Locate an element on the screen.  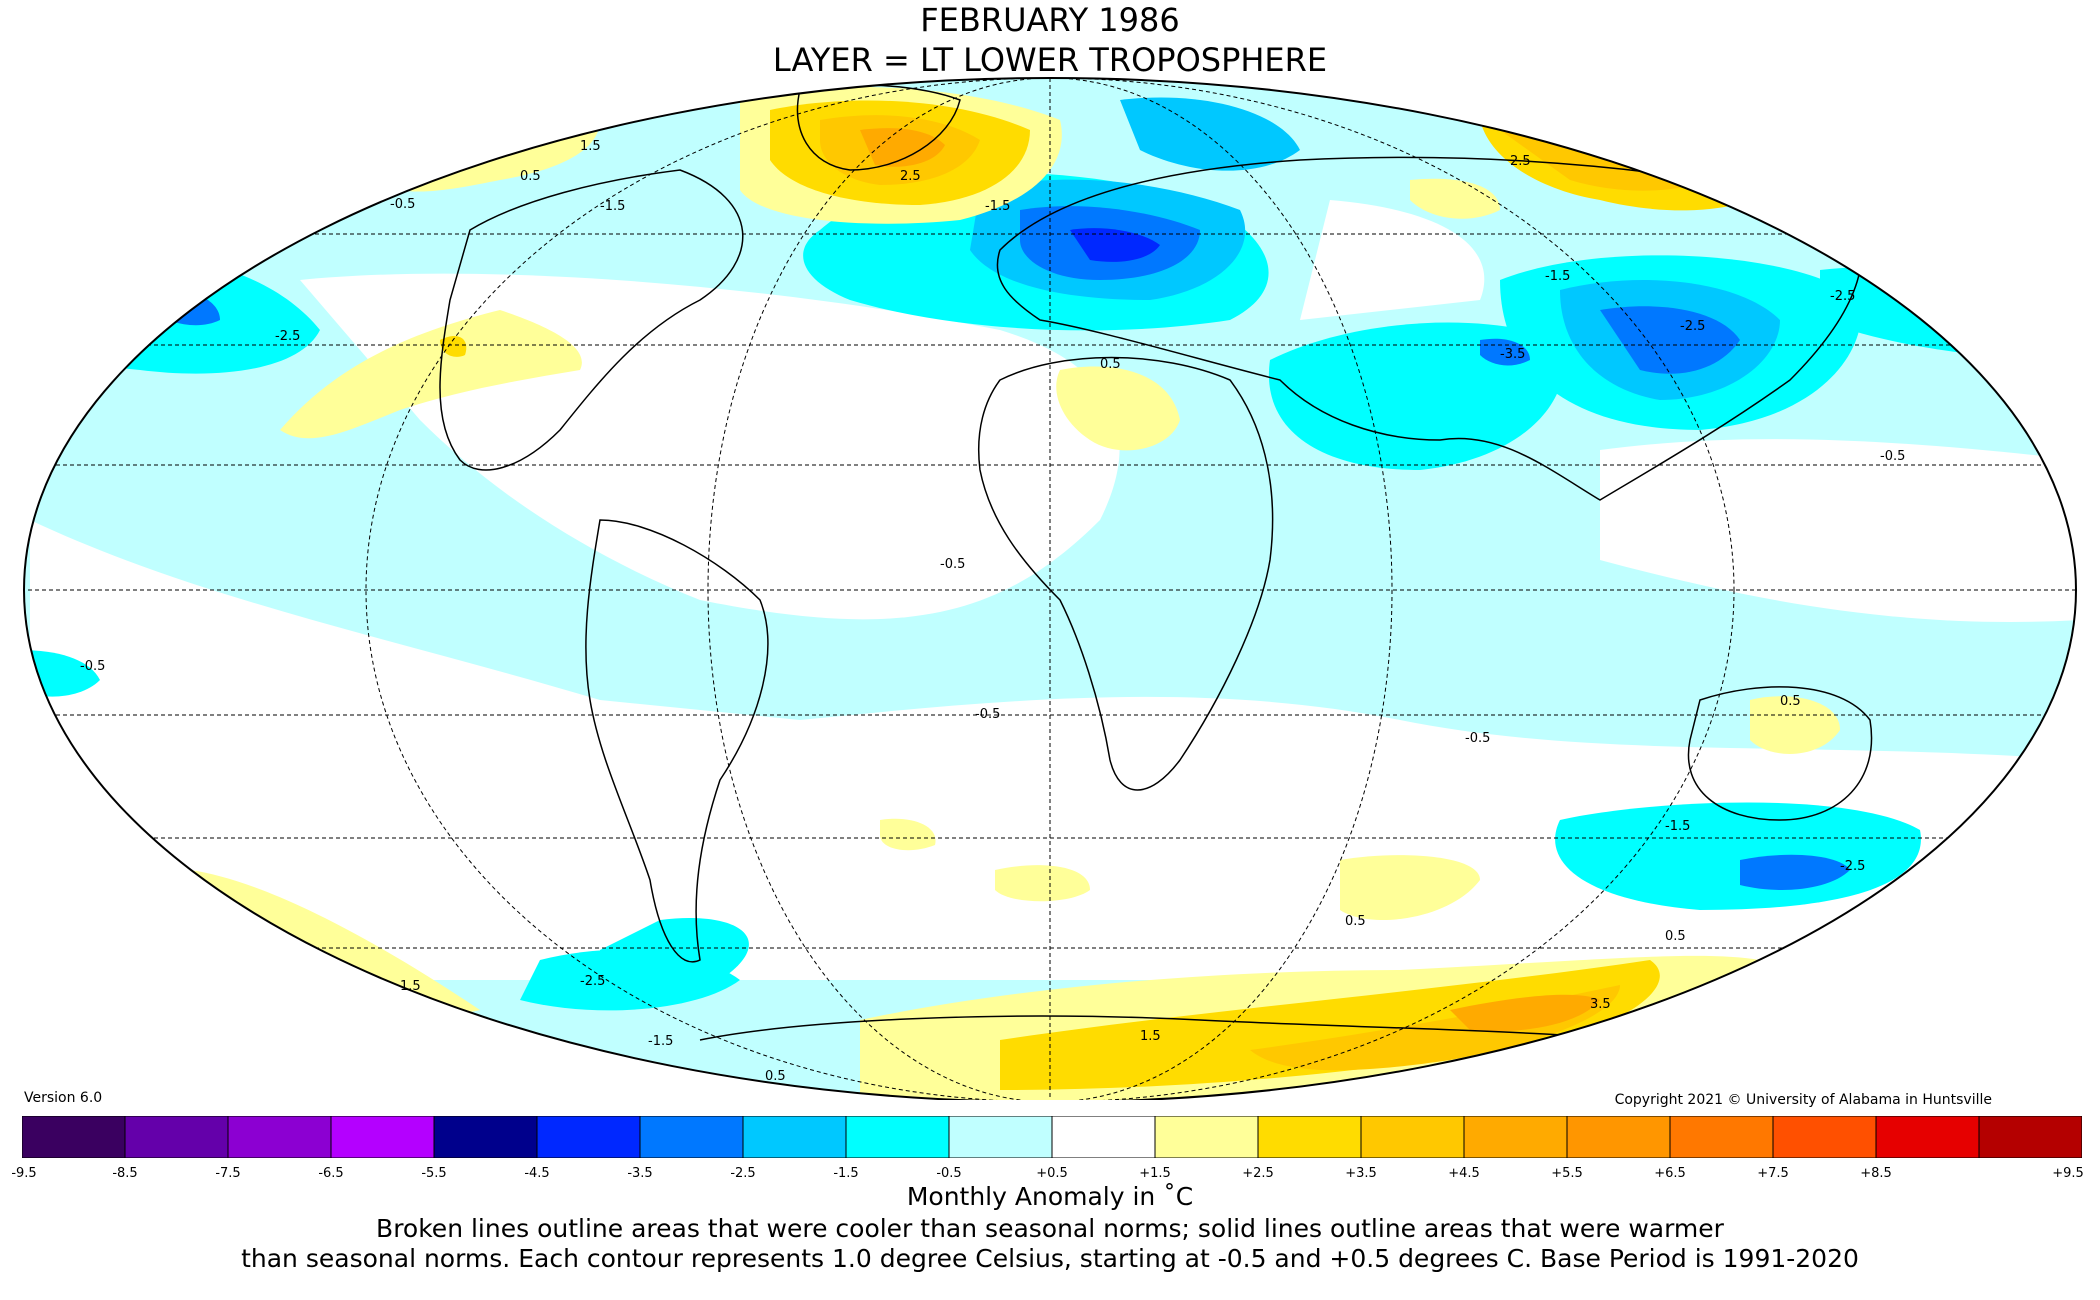
color-scale-tick-label: +6.5 is located at coordinates (1670, 1173).